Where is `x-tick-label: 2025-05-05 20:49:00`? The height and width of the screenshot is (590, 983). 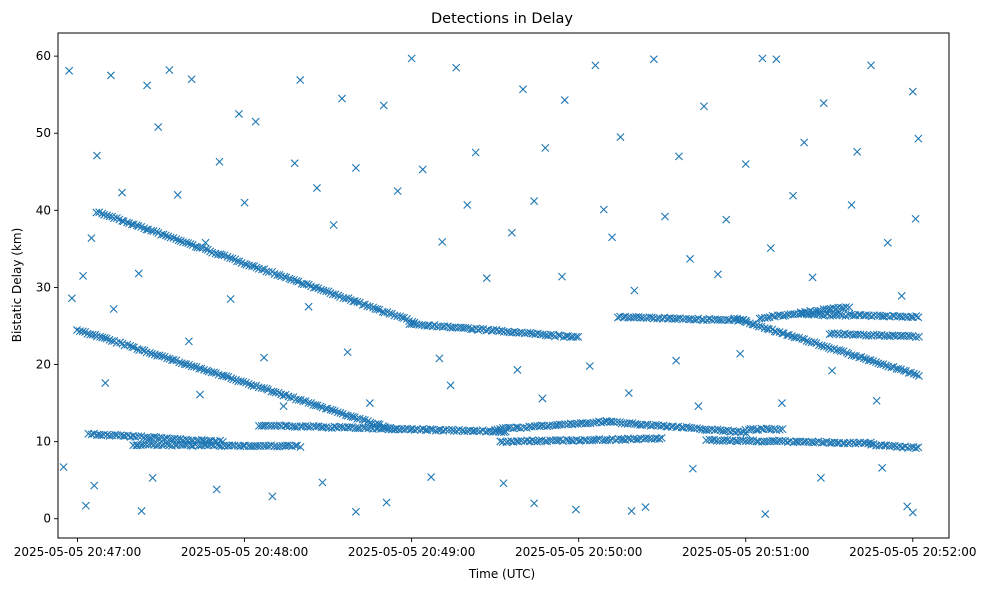
x-tick-label: 2025-05-05 20:49:00 is located at coordinates (411, 552).